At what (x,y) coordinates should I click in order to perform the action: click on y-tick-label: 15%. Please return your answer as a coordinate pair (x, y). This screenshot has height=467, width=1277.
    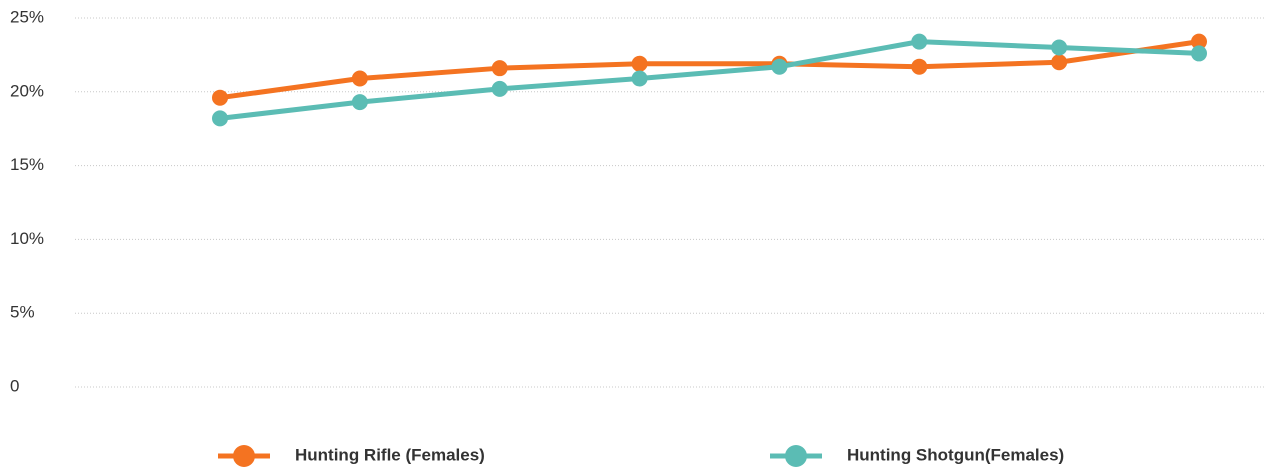
    Looking at the image, I should click on (27, 164).